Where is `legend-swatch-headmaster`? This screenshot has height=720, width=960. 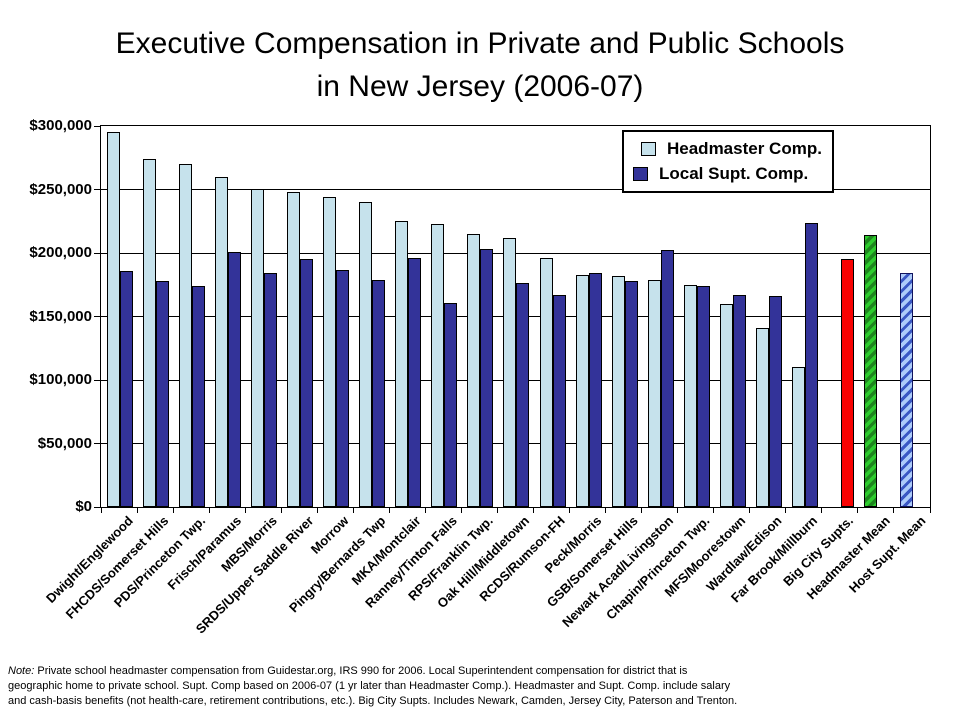 legend-swatch-headmaster is located at coordinates (648, 148).